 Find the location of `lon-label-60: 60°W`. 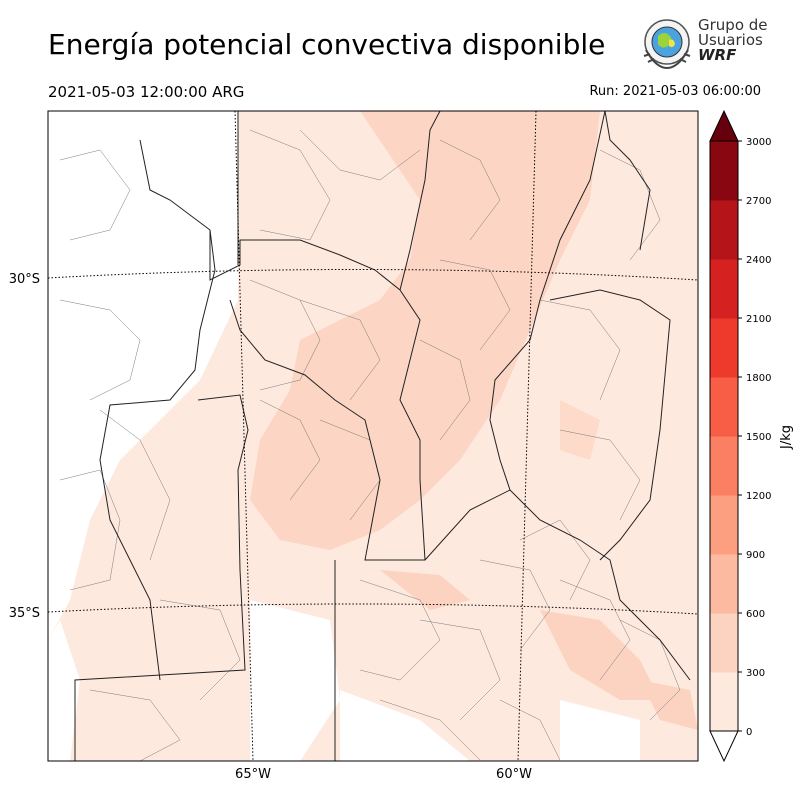

lon-label-60: 60°W is located at coordinates (514, 774).